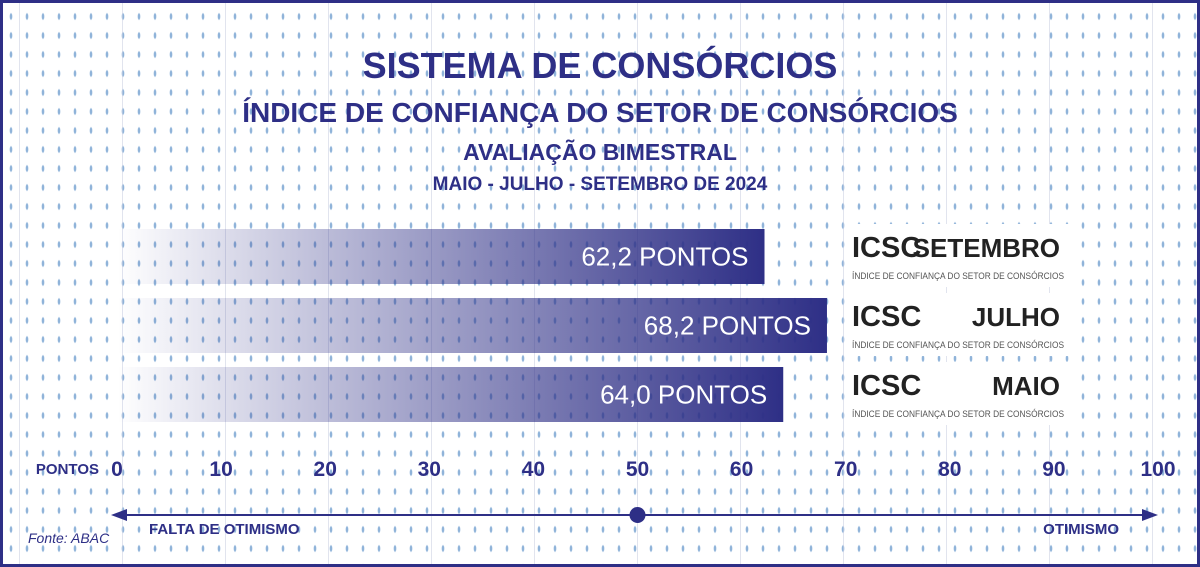  I want to click on arrow-right-icon, so click(1150, 515).